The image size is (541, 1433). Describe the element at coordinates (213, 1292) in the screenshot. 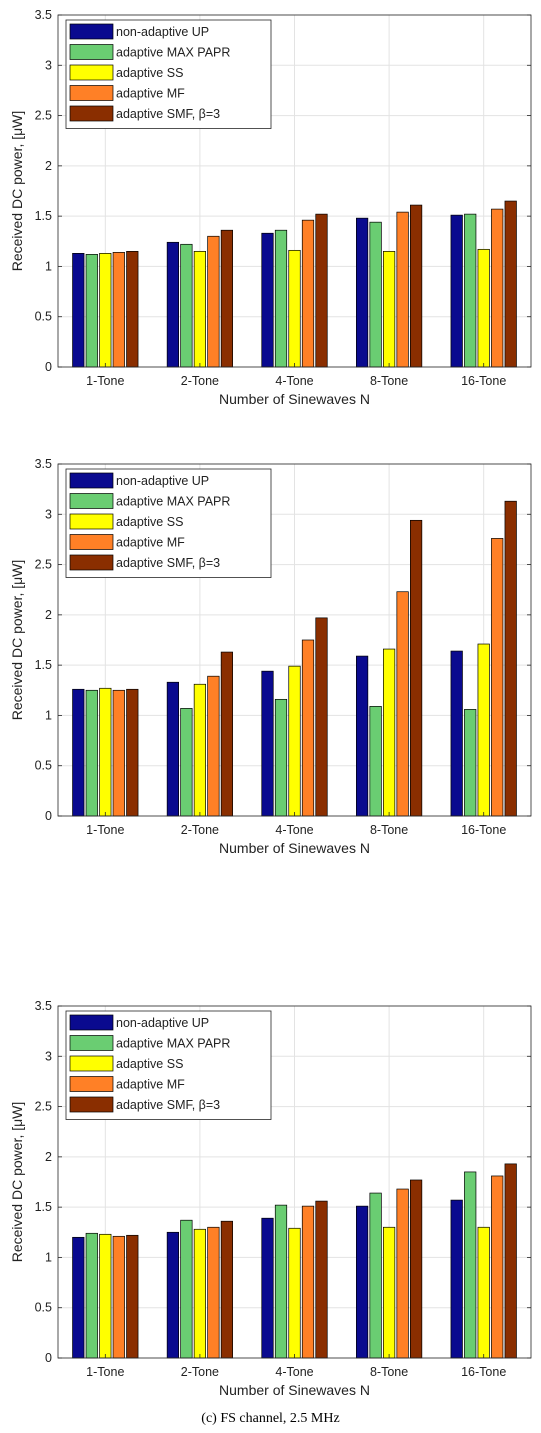

I see `bar-adaptive-mf-2-tone` at that location.